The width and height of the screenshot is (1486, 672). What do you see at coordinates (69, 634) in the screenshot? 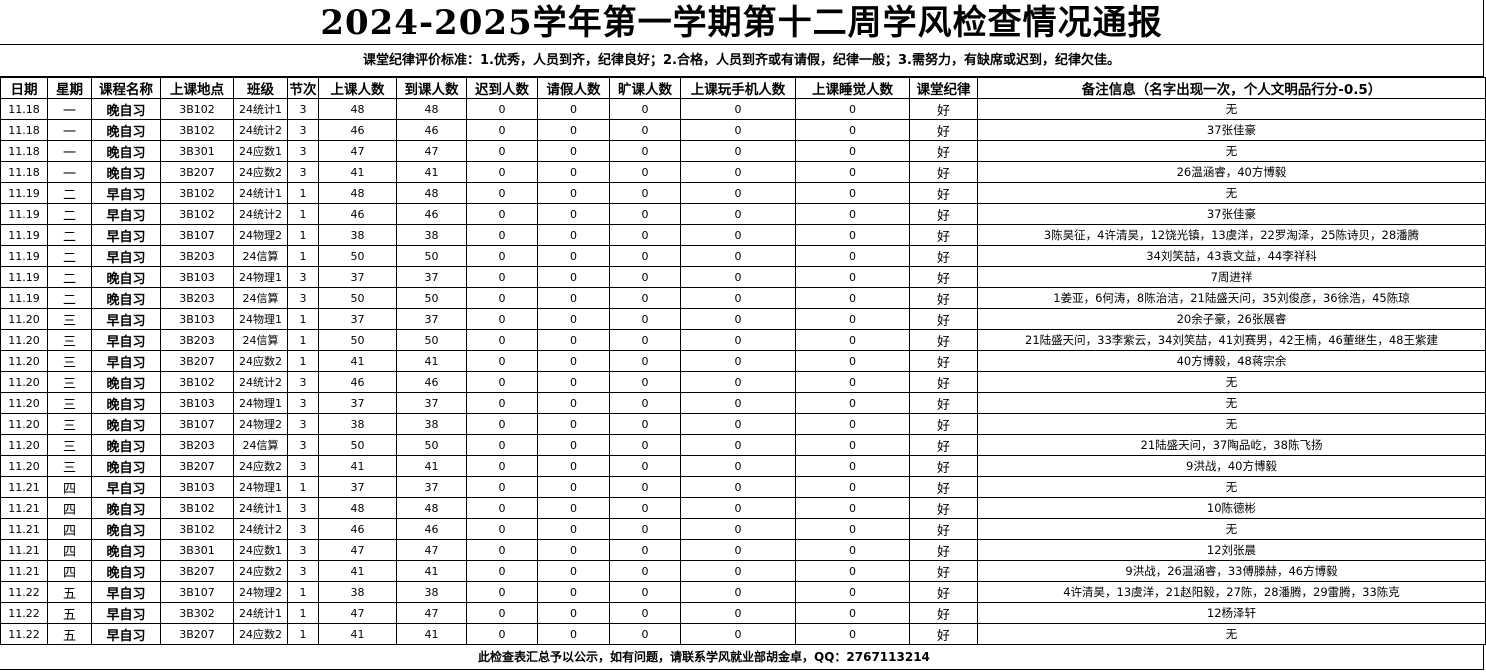
I see `cell-weekday: 五` at bounding box center [69, 634].